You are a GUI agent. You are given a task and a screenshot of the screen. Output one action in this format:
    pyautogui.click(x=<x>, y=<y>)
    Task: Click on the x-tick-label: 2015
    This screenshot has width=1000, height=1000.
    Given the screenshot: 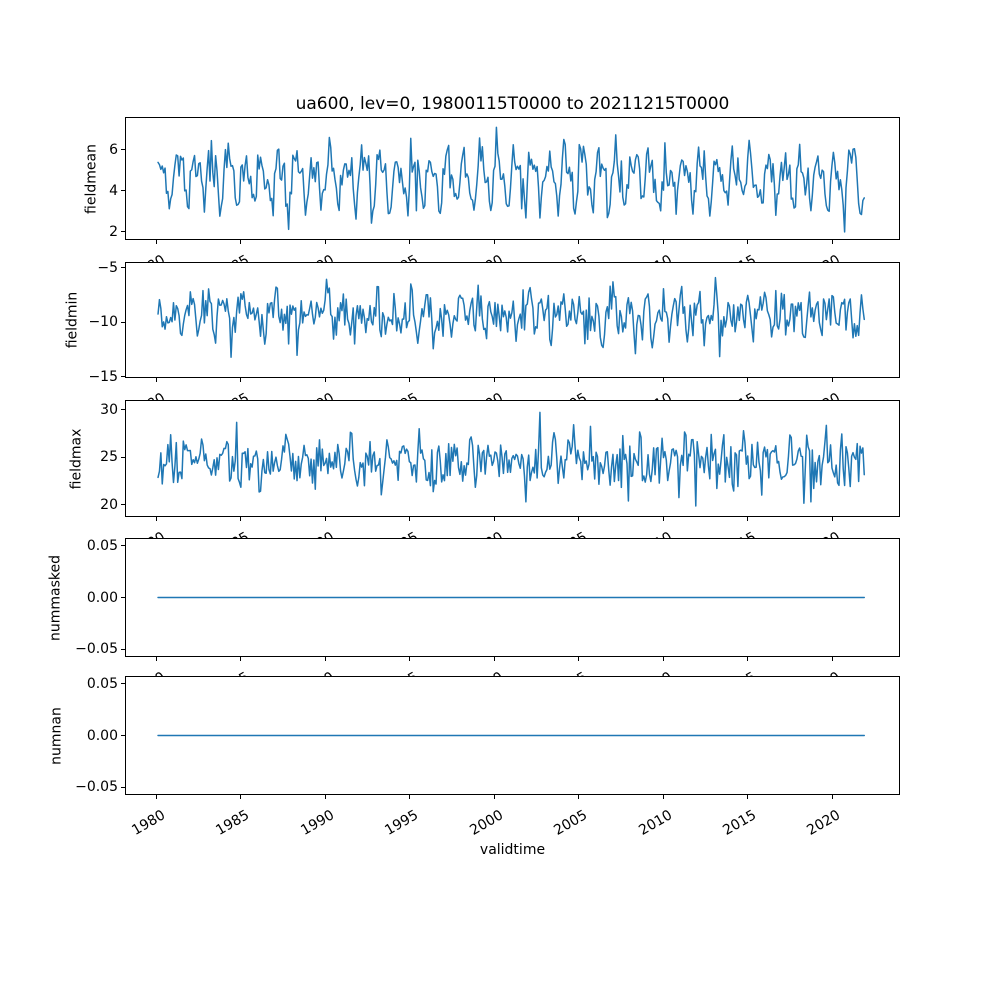 What is the action you would take?
    pyautogui.click(x=740, y=823)
    